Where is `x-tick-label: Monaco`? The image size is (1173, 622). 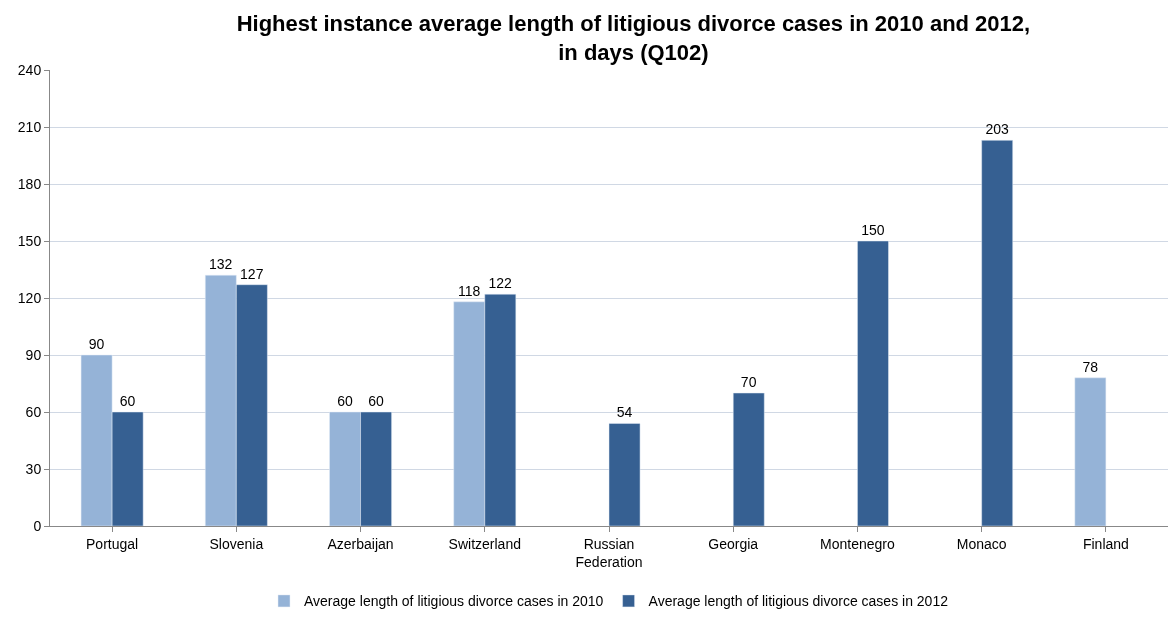
x-tick-label: Monaco is located at coordinates (981, 543).